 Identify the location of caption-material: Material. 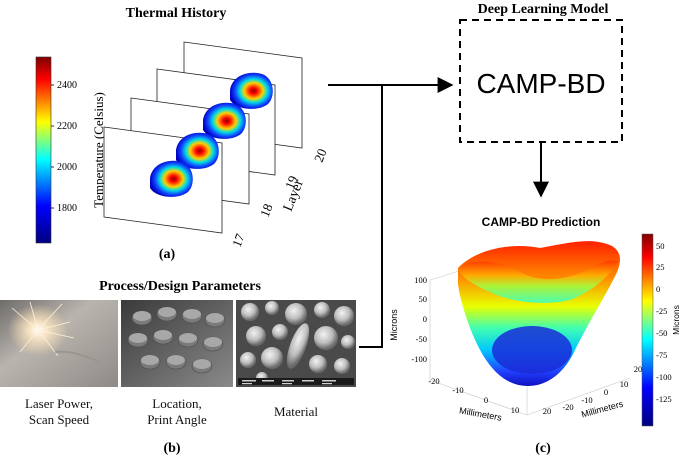
(296, 412).